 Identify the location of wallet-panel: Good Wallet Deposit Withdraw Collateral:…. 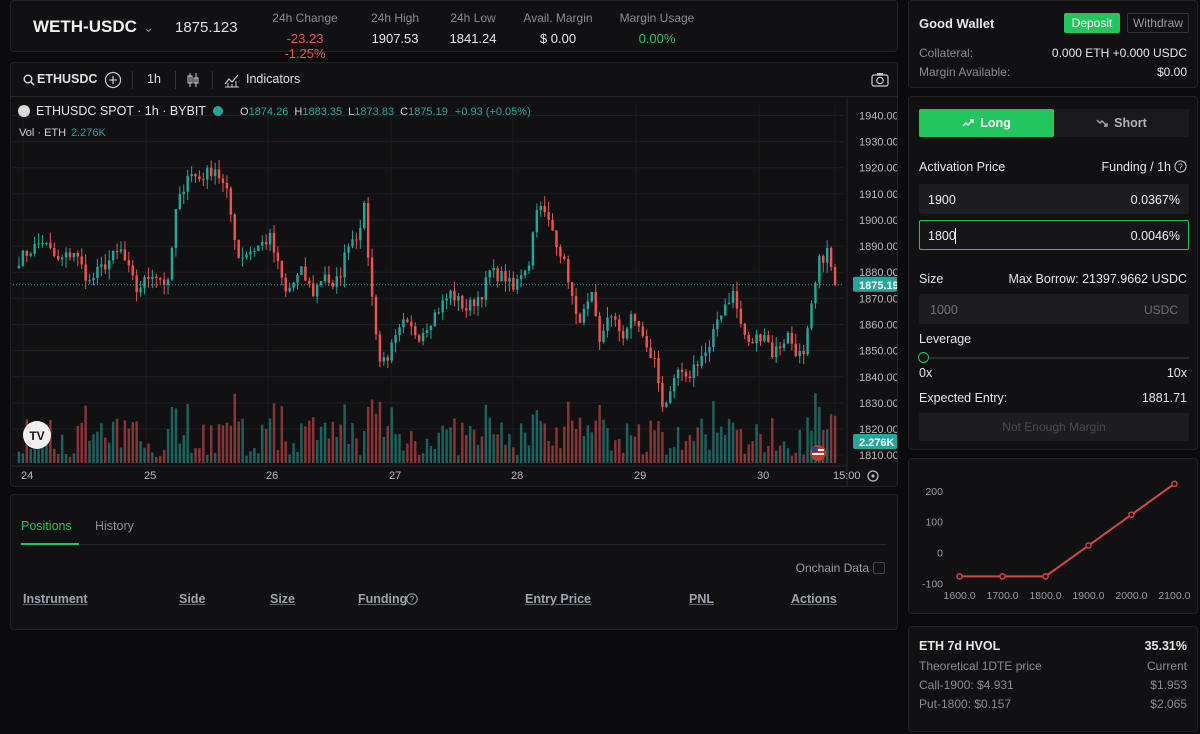
(1053, 44).